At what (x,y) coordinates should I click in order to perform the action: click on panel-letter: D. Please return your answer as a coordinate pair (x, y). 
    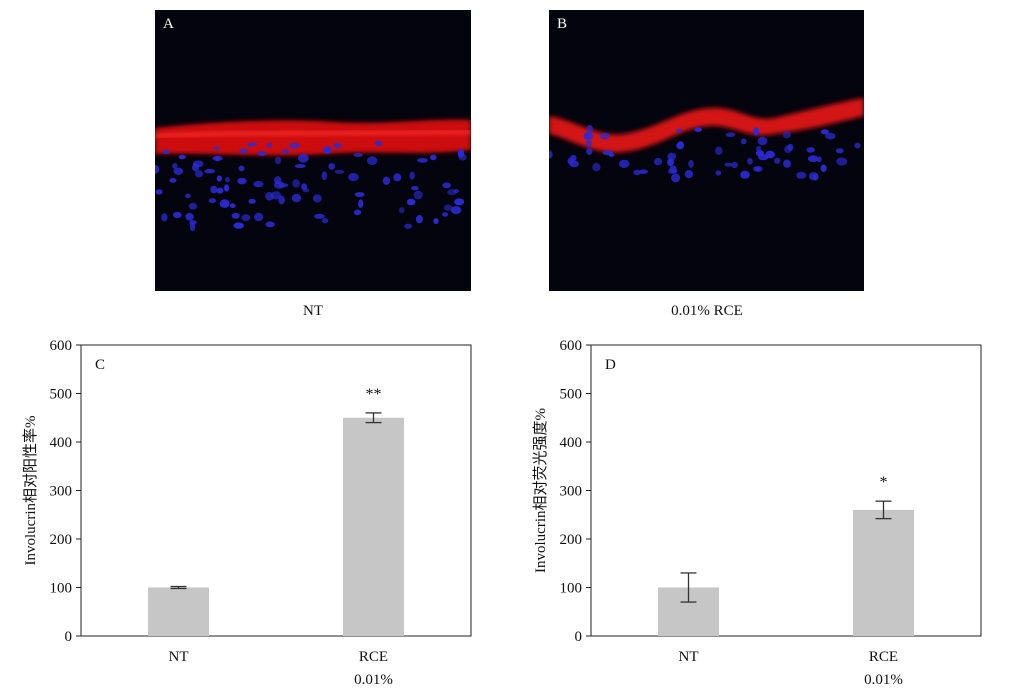
    Looking at the image, I should click on (610, 365).